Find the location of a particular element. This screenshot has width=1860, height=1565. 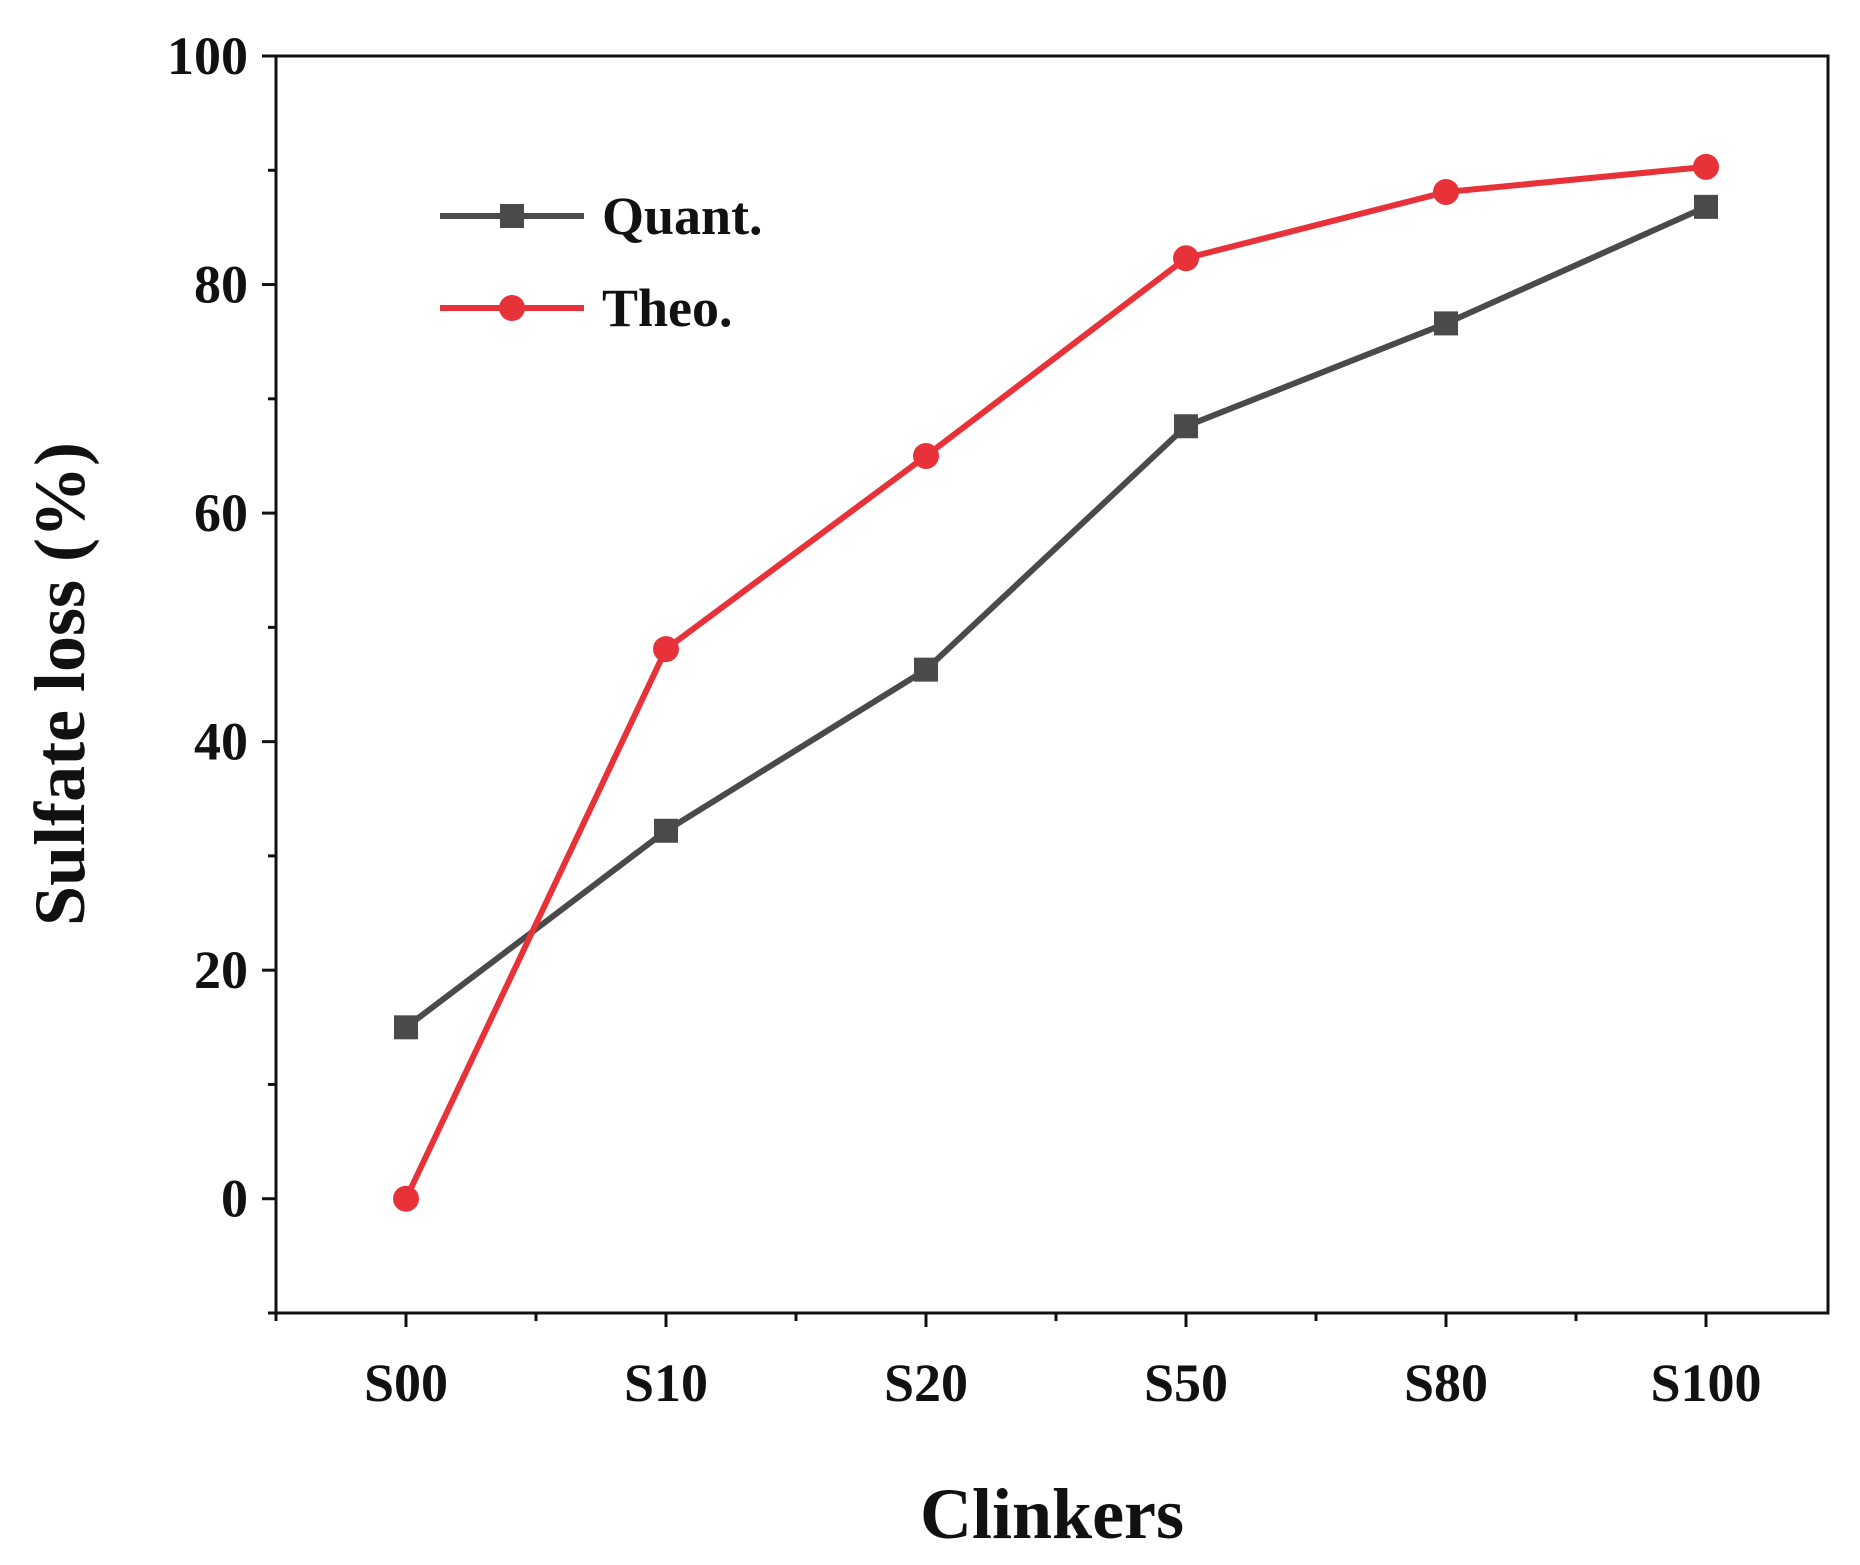

y-tick-label: 20 is located at coordinates (221, 970).